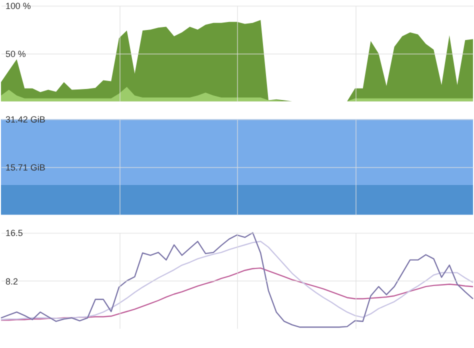 This screenshot has width=474, height=348. What do you see at coordinates (25, 119) in the screenshot?
I see `y-tick-label: 31.42 GiB` at bounding box center [25, 119].